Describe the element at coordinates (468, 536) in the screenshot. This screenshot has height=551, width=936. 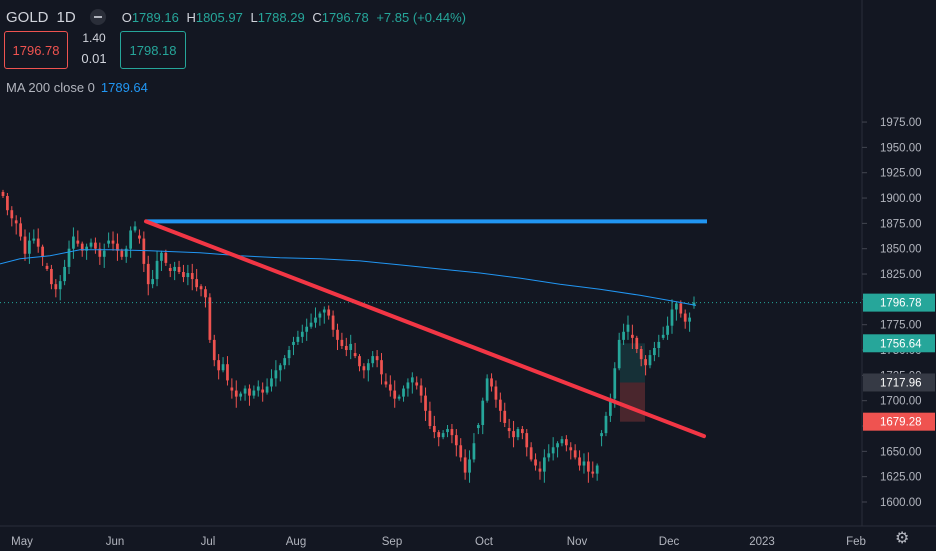
I see `time-axis: May Jun Jul Aug Sep Oct Nov Dec 2023 Feb` at that location.